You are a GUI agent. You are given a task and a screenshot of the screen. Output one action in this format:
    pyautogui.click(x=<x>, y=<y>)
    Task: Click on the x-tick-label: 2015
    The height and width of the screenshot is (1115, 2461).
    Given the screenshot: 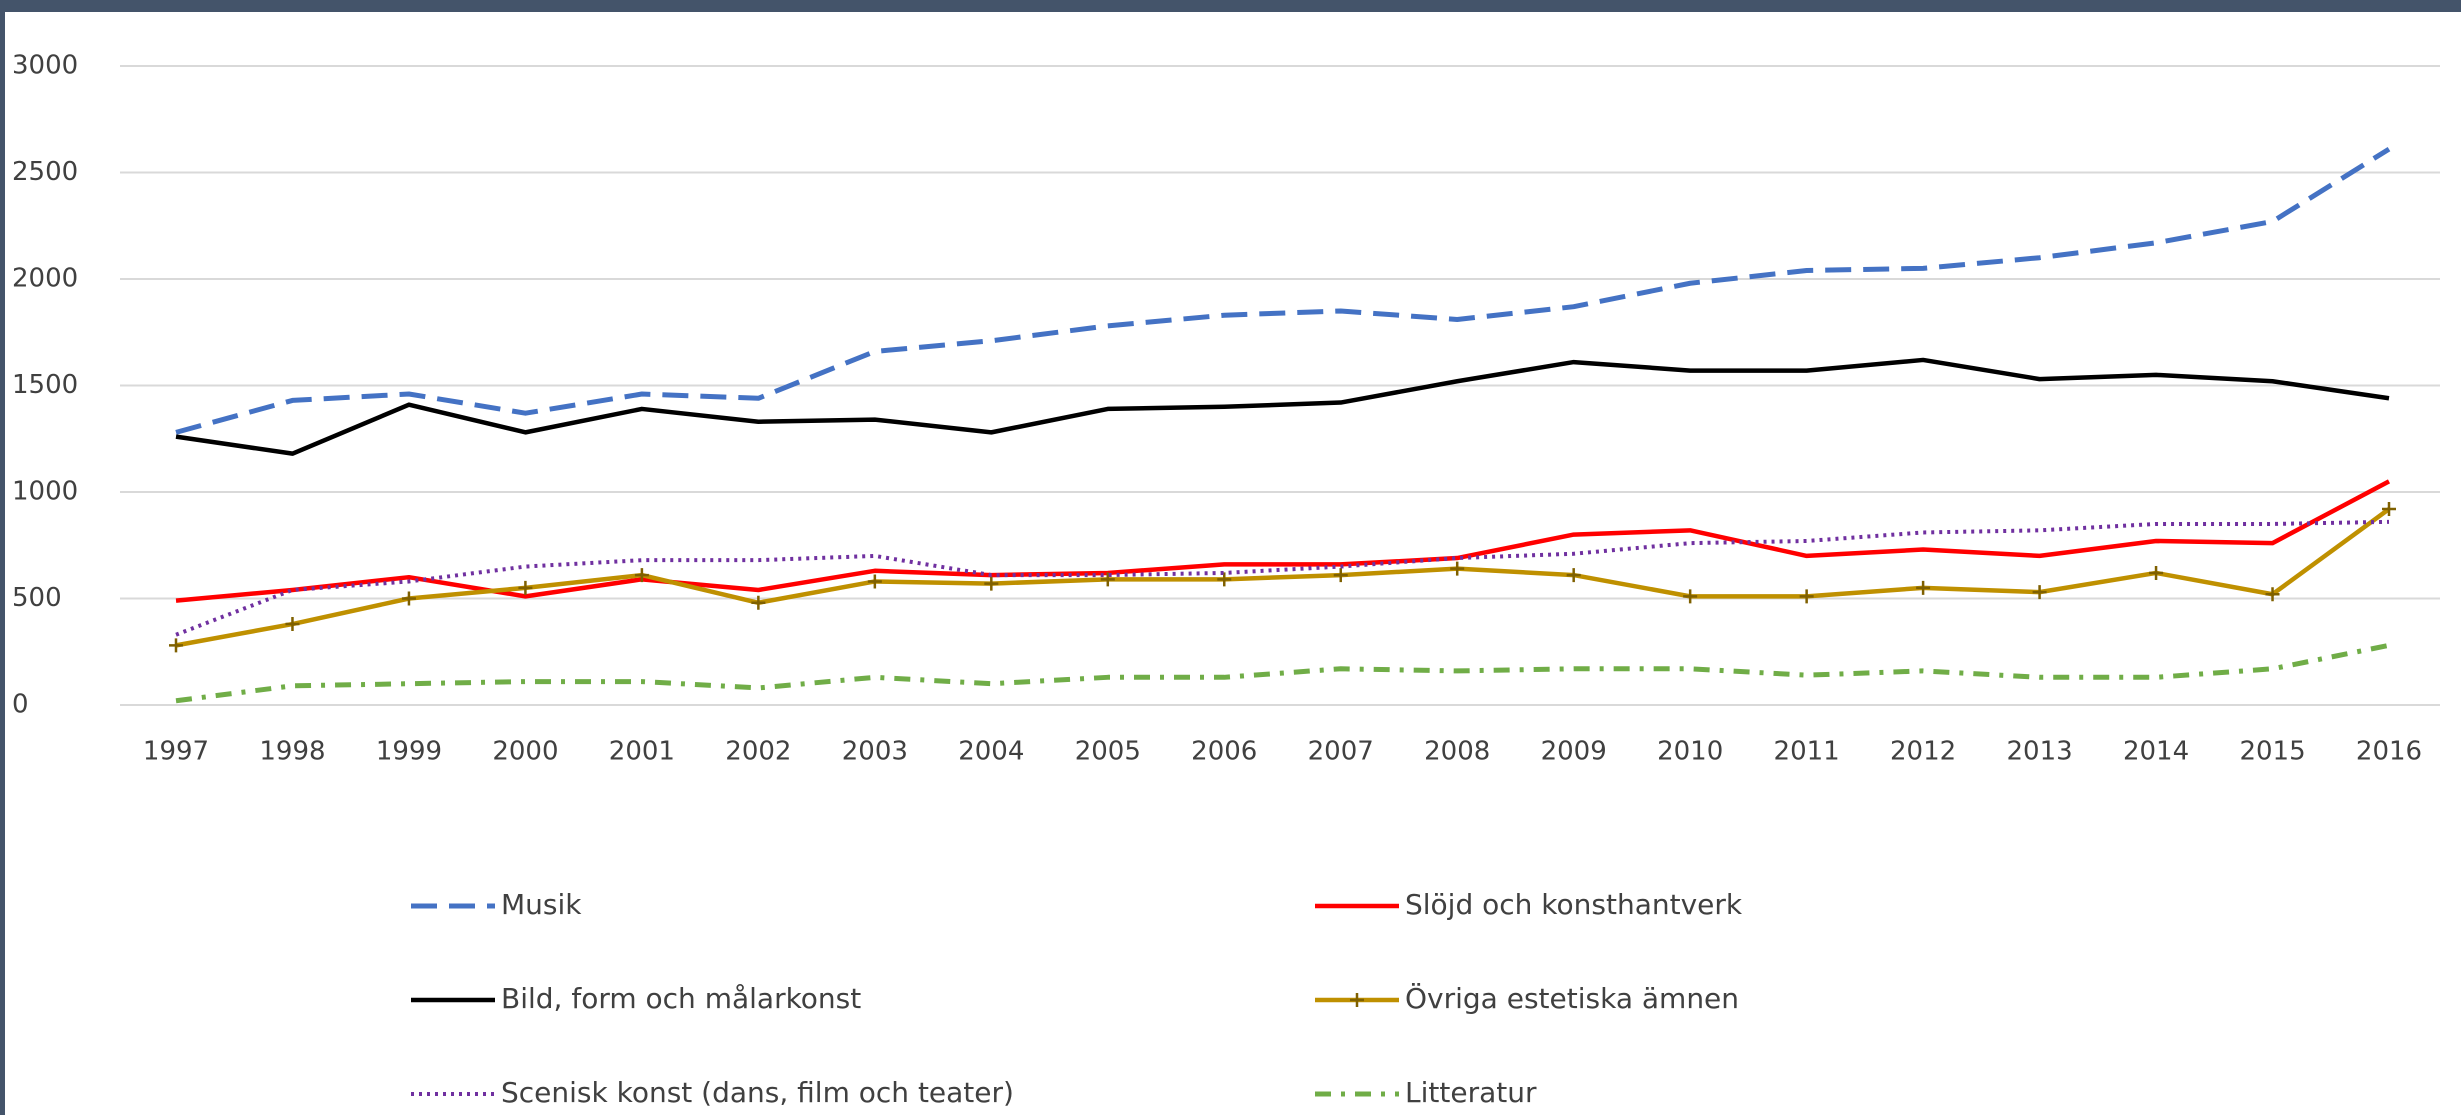 What is the action you would take?
    pyautogui.click(x=2272, y=752)
    